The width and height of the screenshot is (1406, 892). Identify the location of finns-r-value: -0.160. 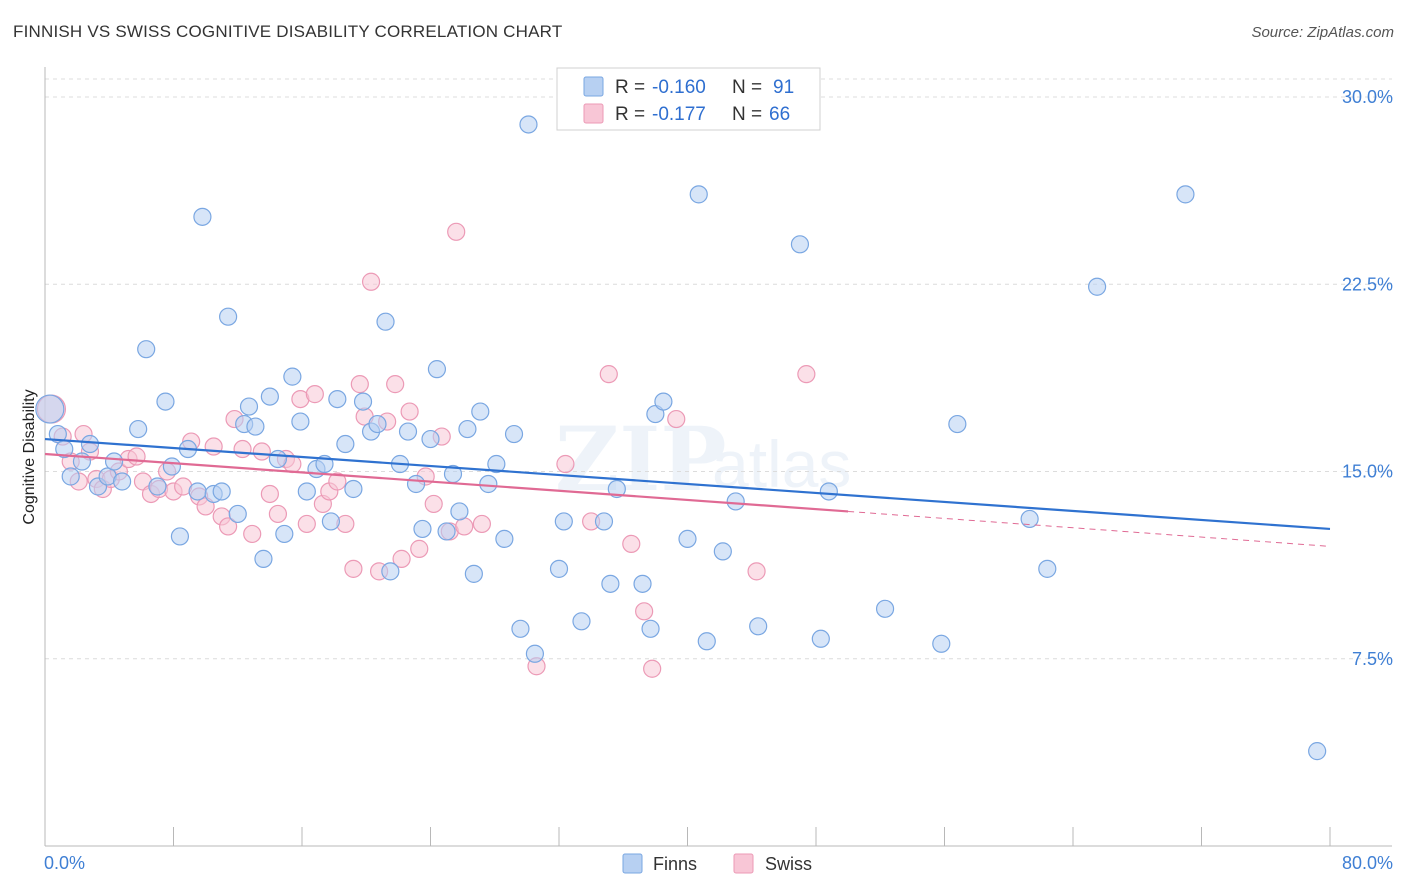
(679, 87).